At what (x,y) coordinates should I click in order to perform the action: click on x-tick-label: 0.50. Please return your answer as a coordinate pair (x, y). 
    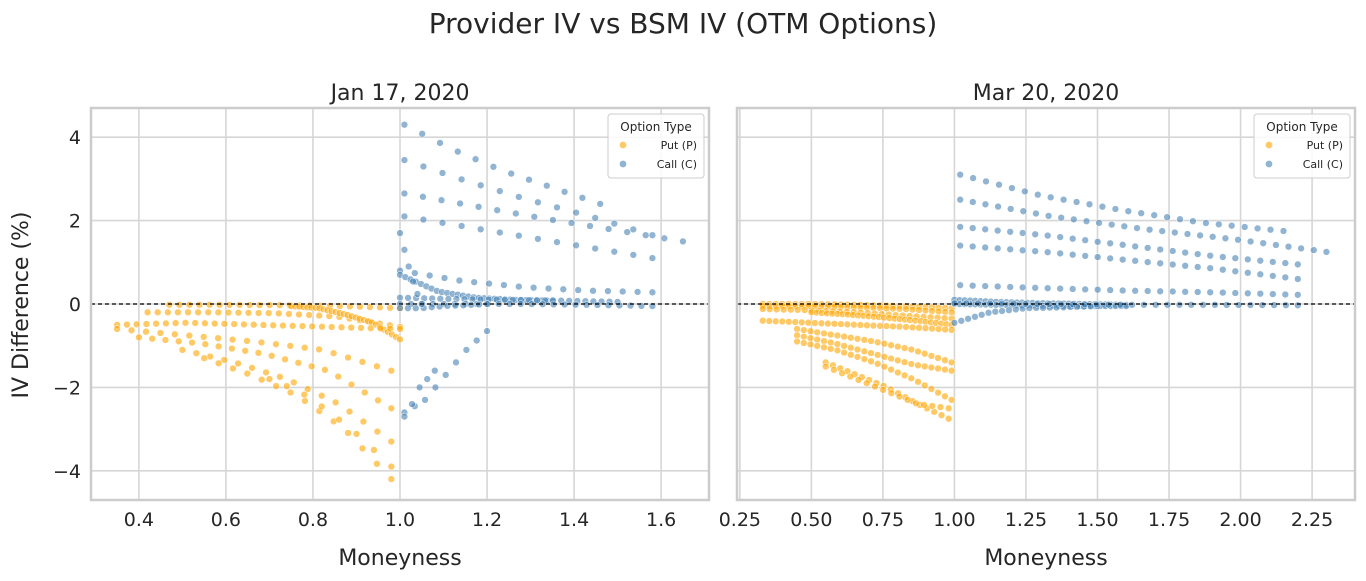
    Looking at the image, I should click on (811, 520).